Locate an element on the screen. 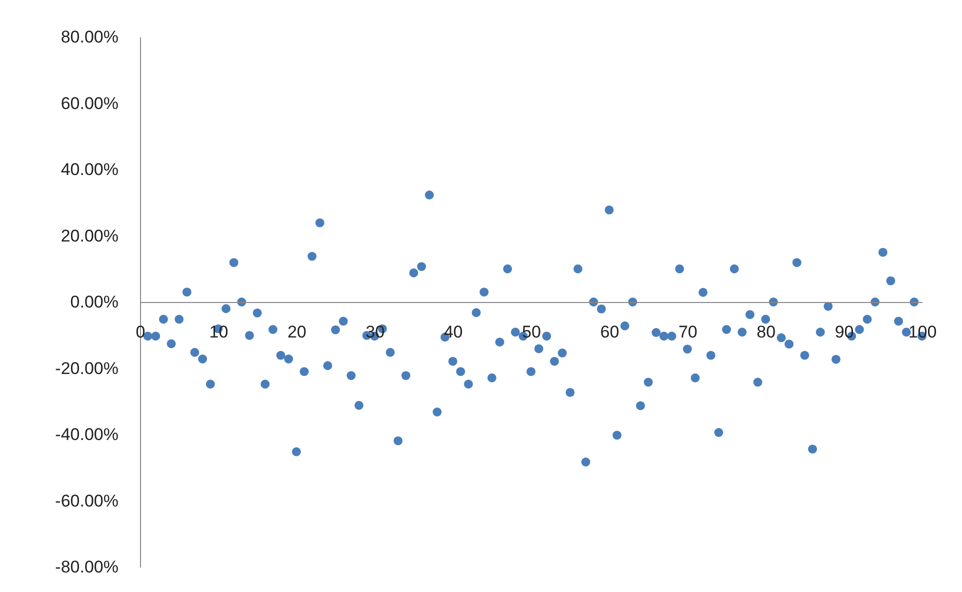 The image size is (962, 592). y-tick-label: -40.00% is located at coordinates (86, 434).